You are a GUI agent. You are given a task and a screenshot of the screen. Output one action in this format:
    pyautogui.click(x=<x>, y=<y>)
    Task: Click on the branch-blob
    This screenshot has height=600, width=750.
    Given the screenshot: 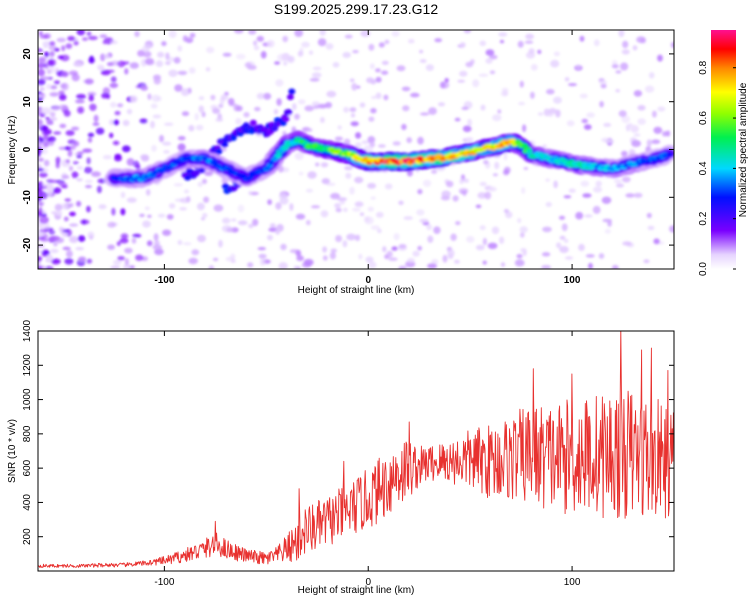 What is the action you would take?
    pyautogui.click(x=265, y=129)
    